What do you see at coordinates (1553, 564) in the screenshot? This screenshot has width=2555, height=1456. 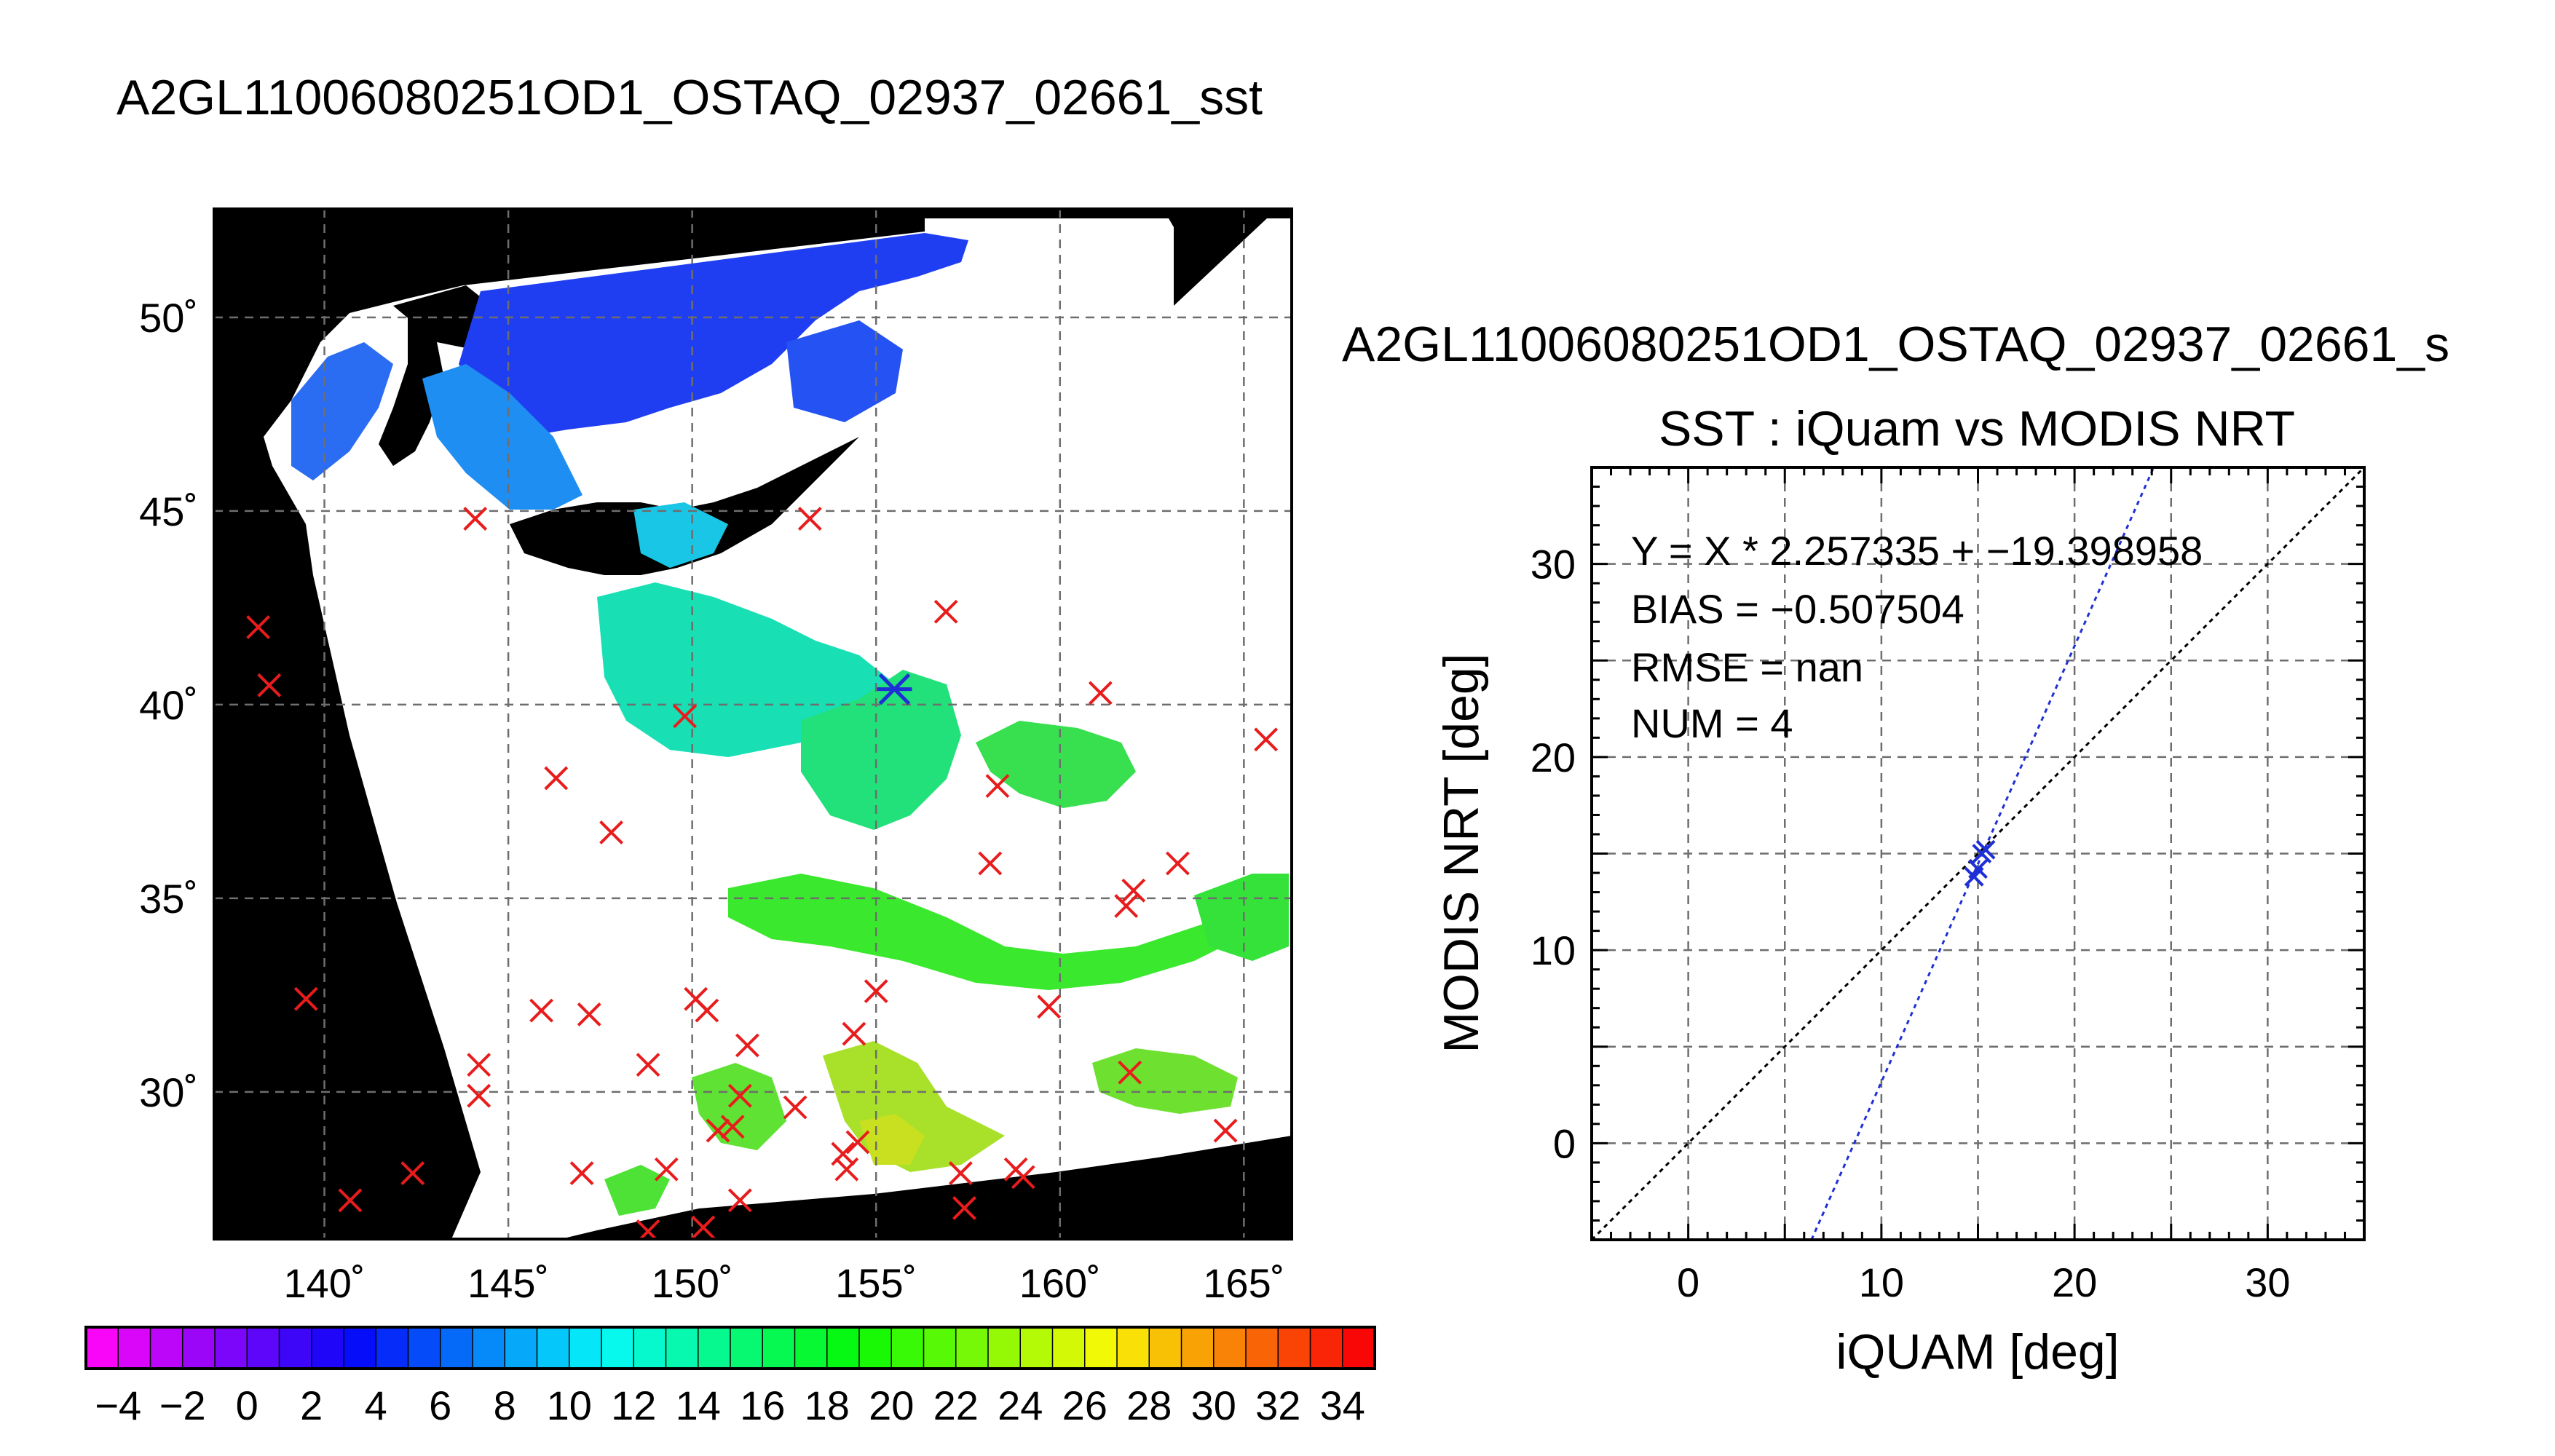 I see `scatter-y-tick-label: 30` at bounding box center [1553, 564].